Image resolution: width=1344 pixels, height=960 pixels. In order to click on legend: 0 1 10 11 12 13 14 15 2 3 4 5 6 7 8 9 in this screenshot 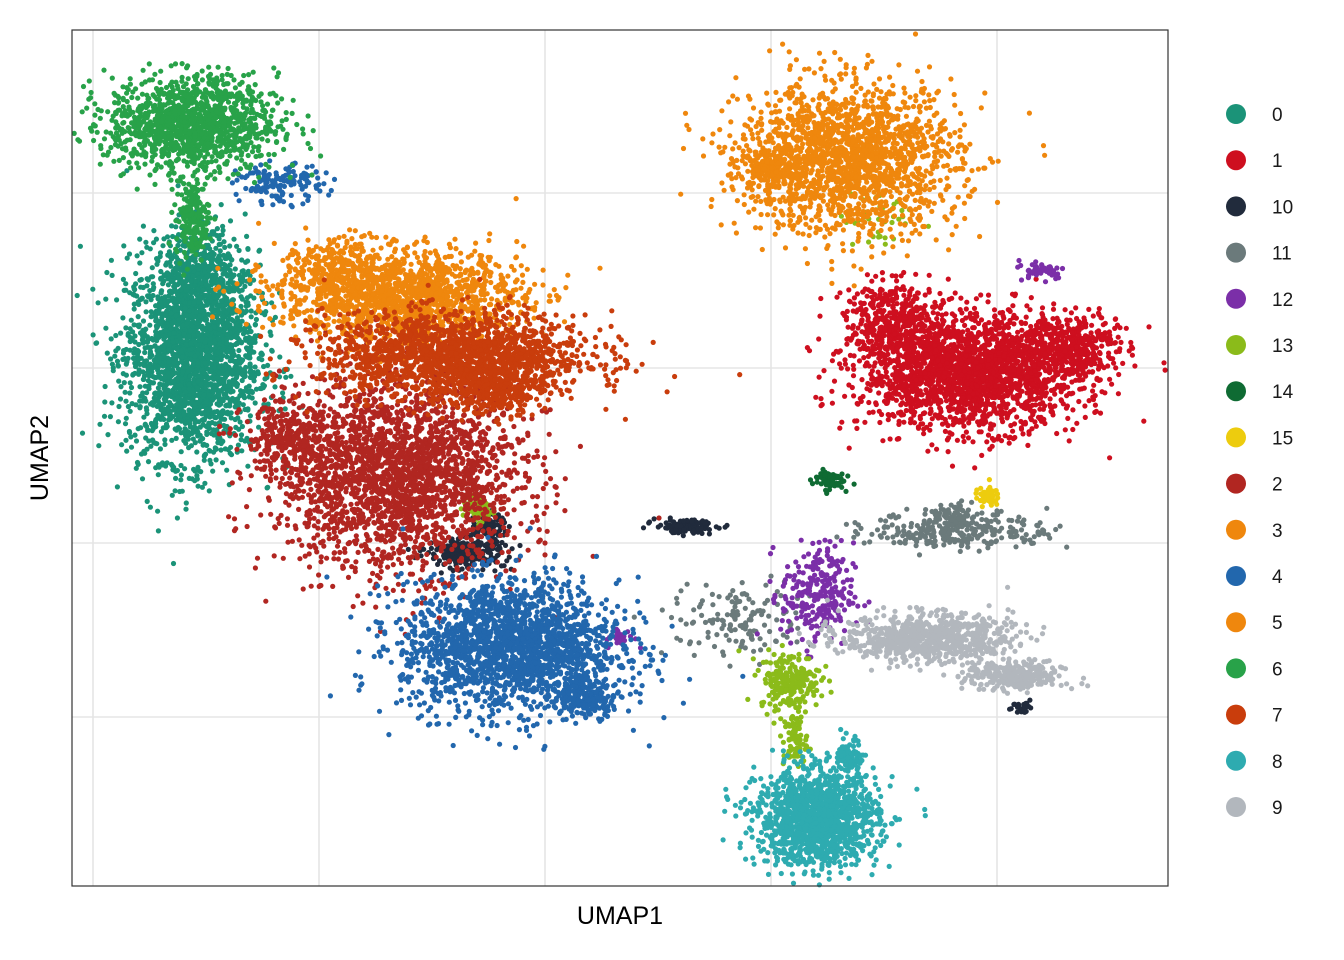, I will do `click(1260, 461)`.